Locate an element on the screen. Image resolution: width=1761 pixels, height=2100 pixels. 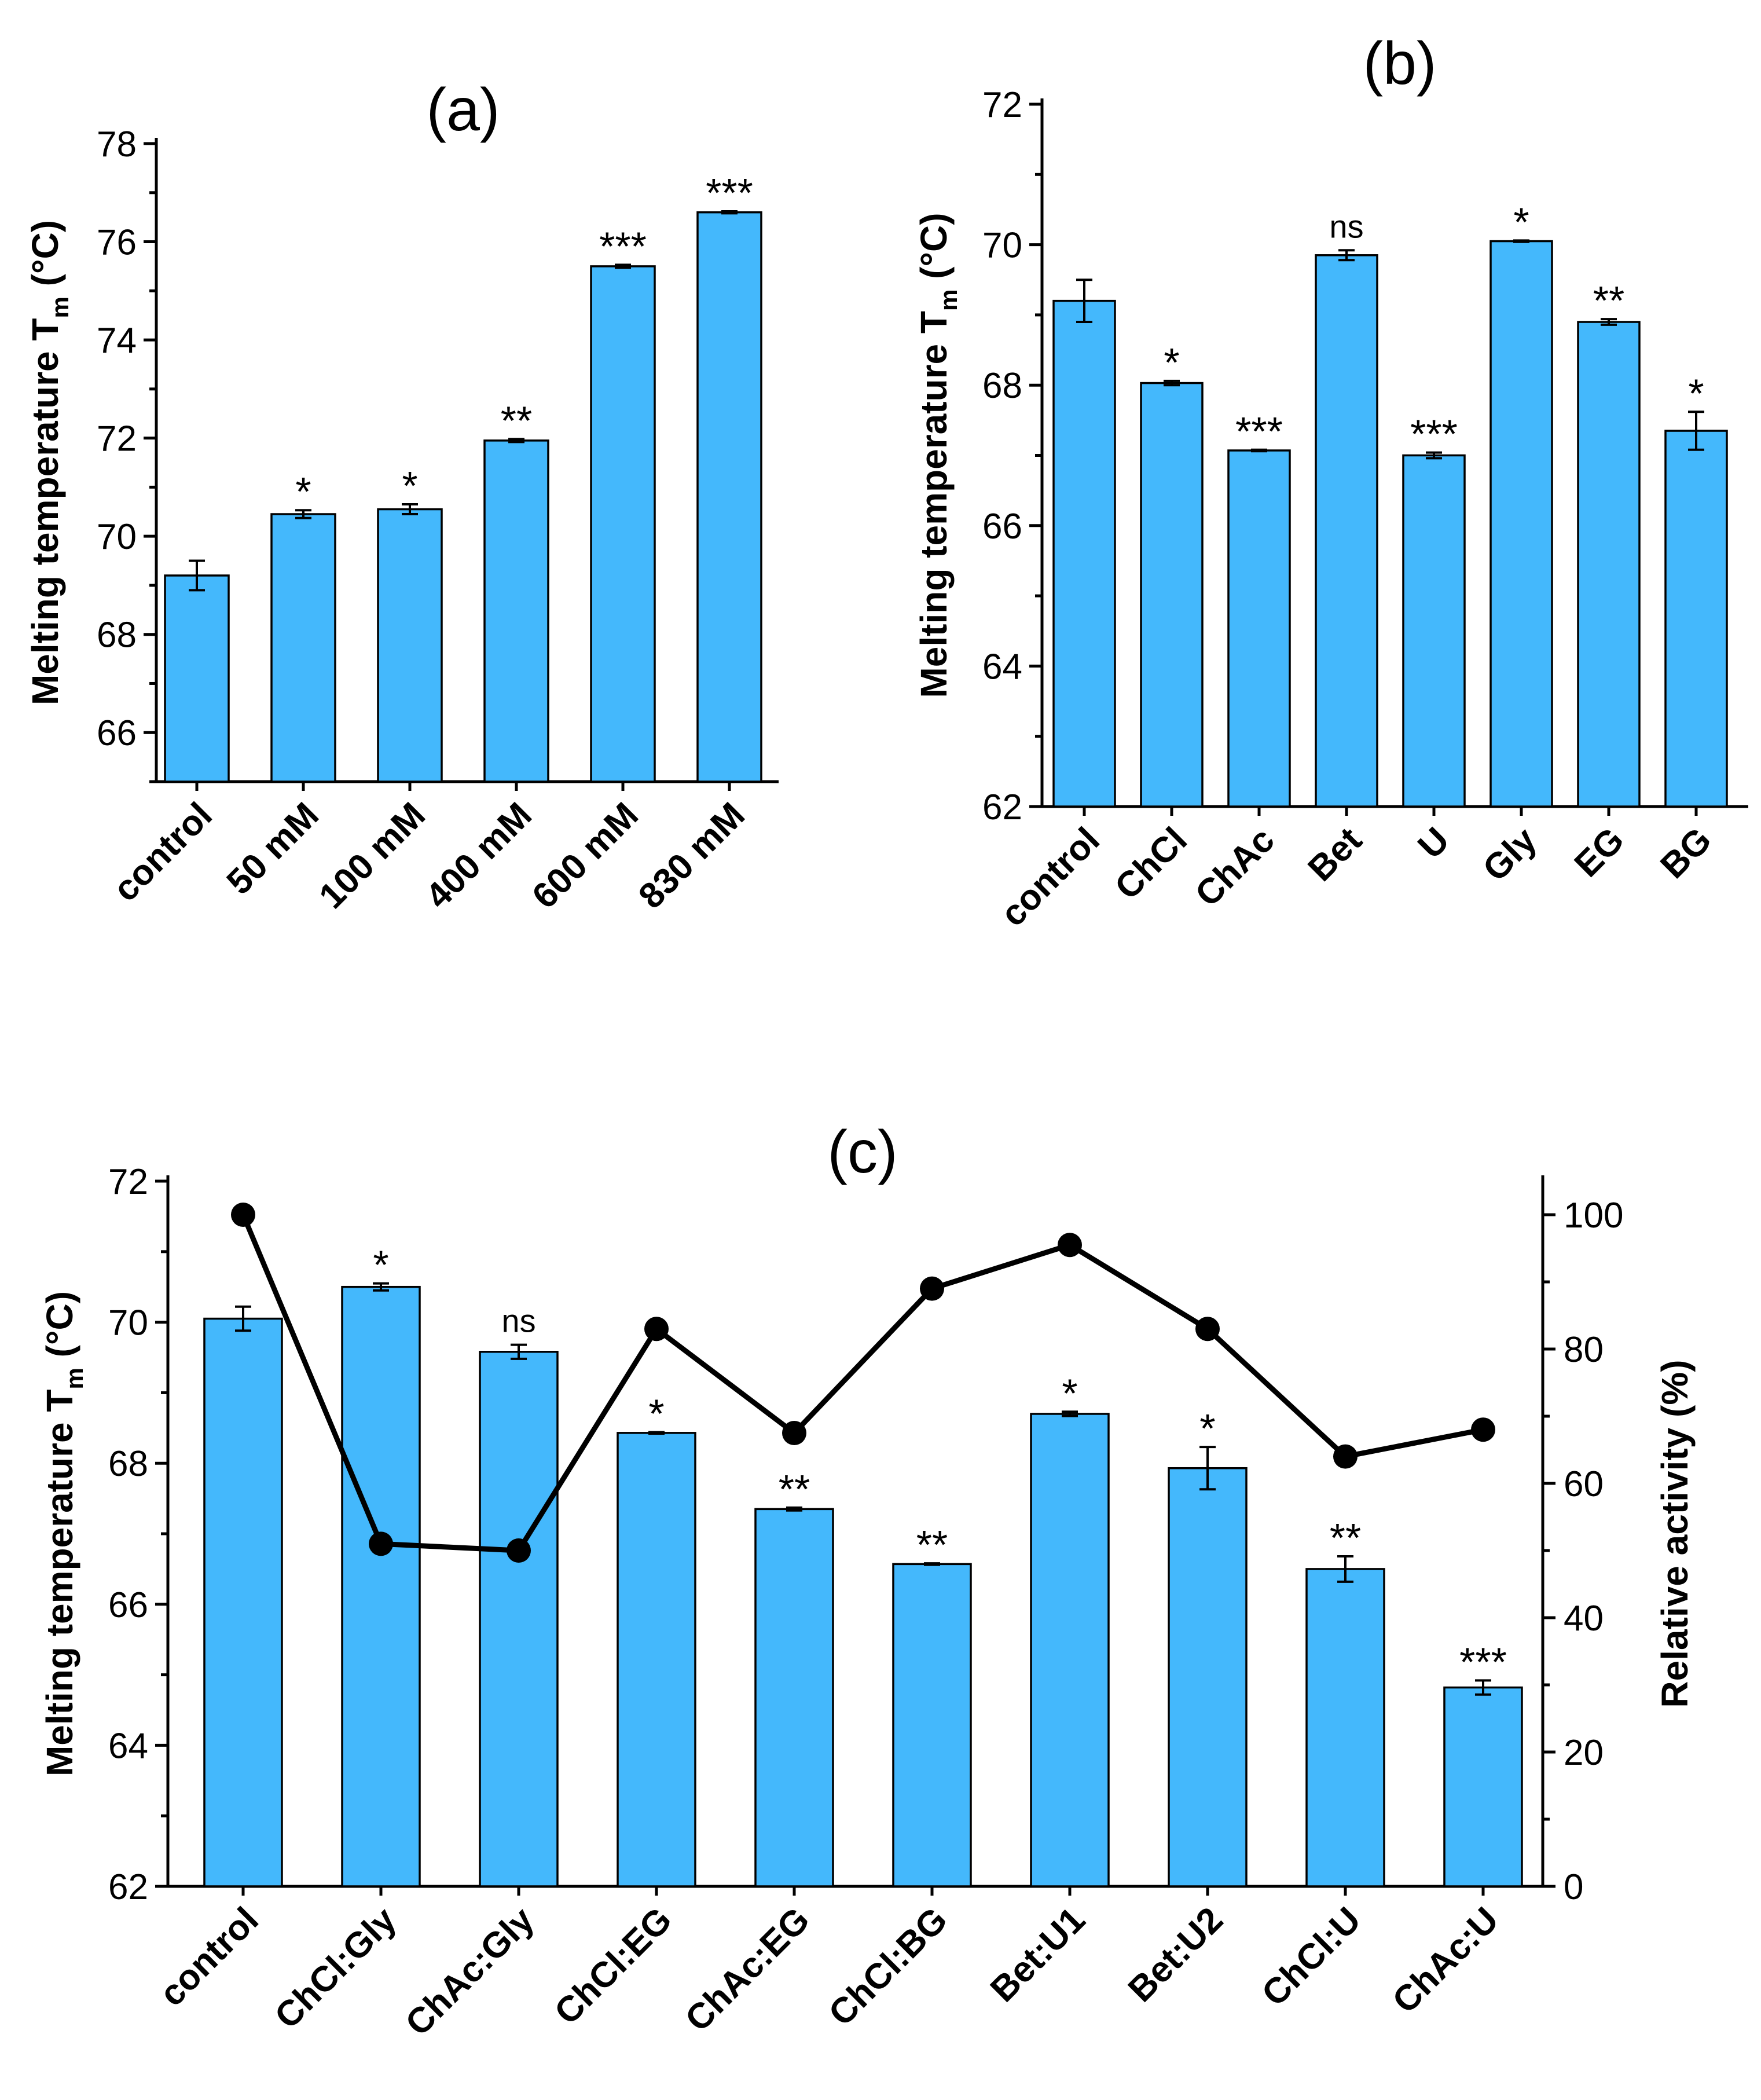
x-tick-label: 830 mM is located at coordinates (692, 856).